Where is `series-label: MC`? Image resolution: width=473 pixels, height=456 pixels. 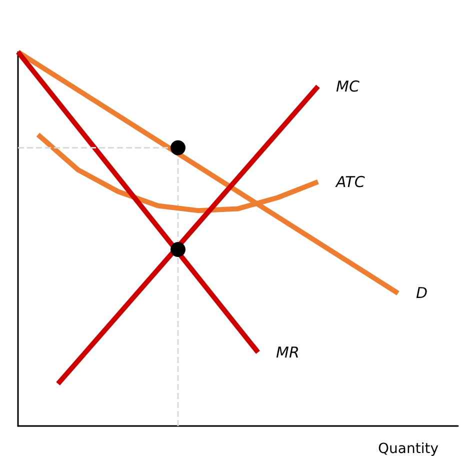
series-label: MC is located at coordinates (348, 86).